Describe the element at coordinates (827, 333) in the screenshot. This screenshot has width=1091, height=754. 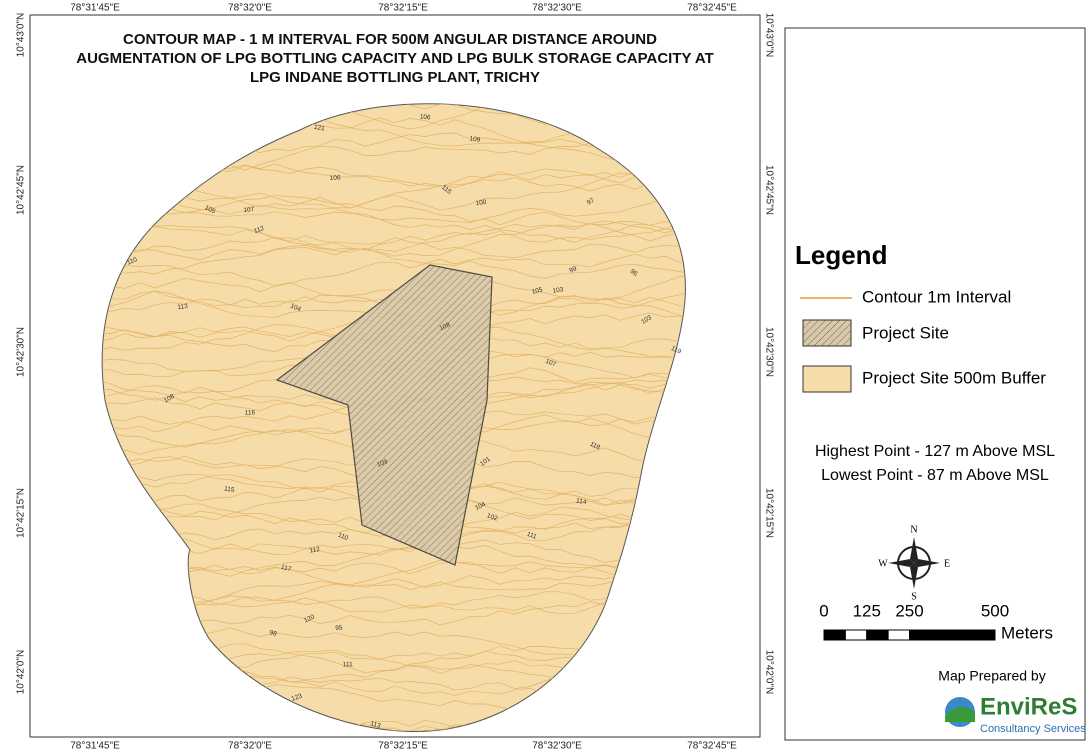
I see `legend-site-swatch` at that location.